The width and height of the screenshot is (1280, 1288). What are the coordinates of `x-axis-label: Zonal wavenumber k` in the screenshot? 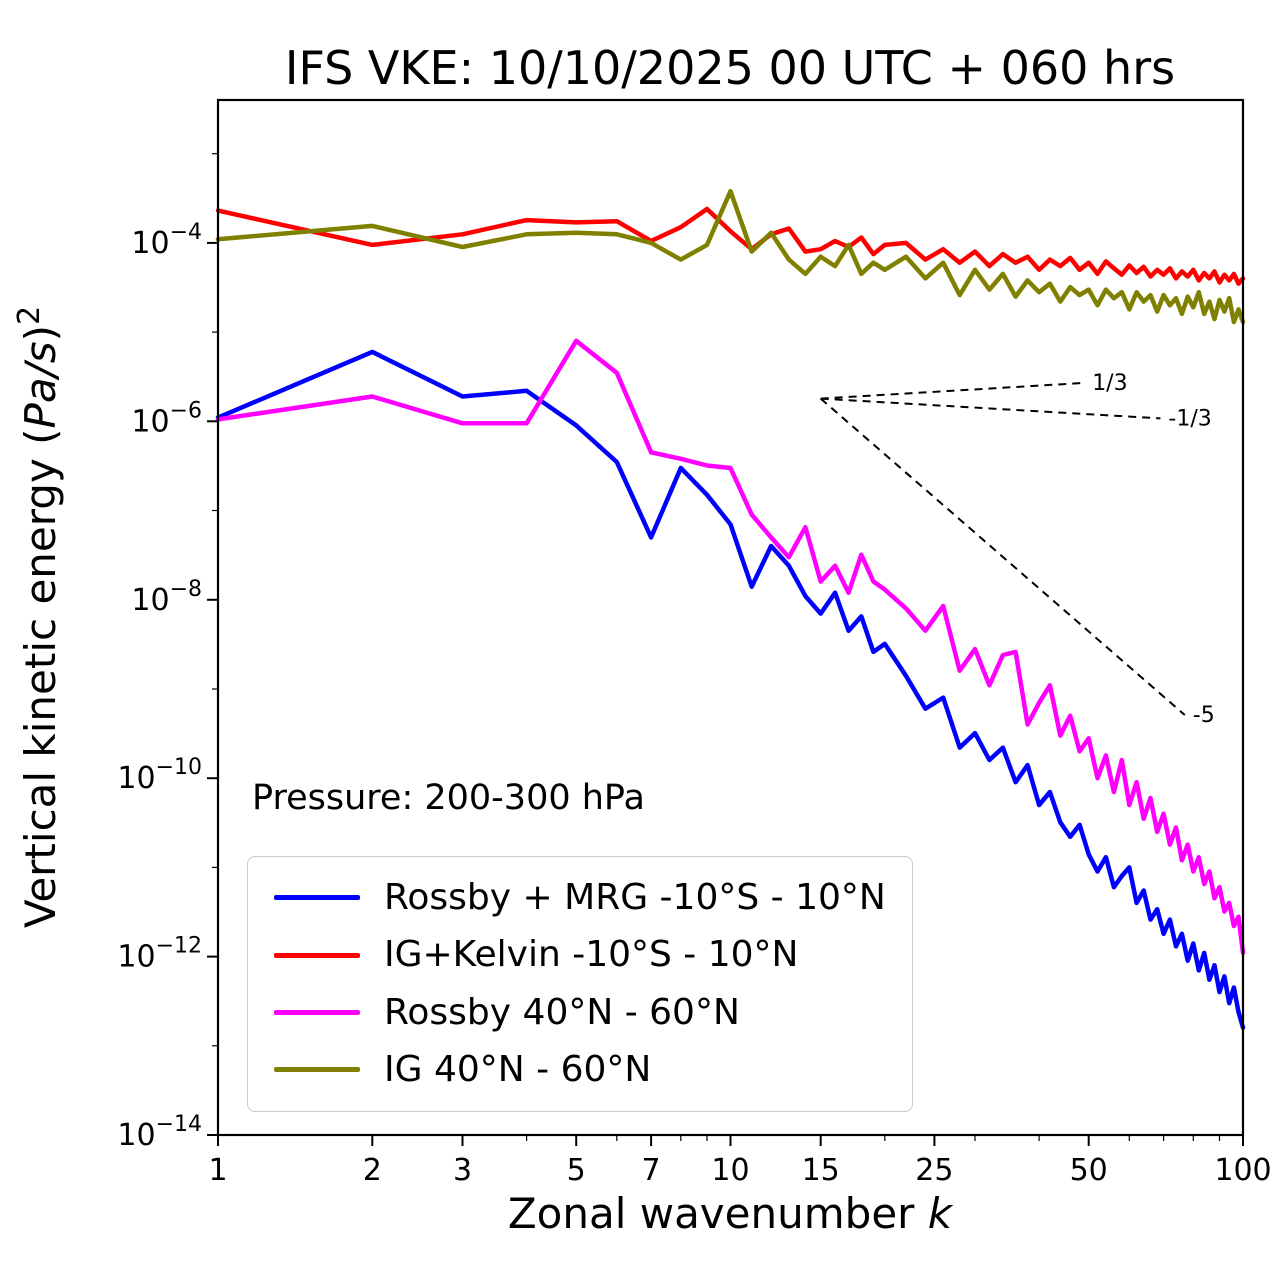 It's located at (731, 1213).